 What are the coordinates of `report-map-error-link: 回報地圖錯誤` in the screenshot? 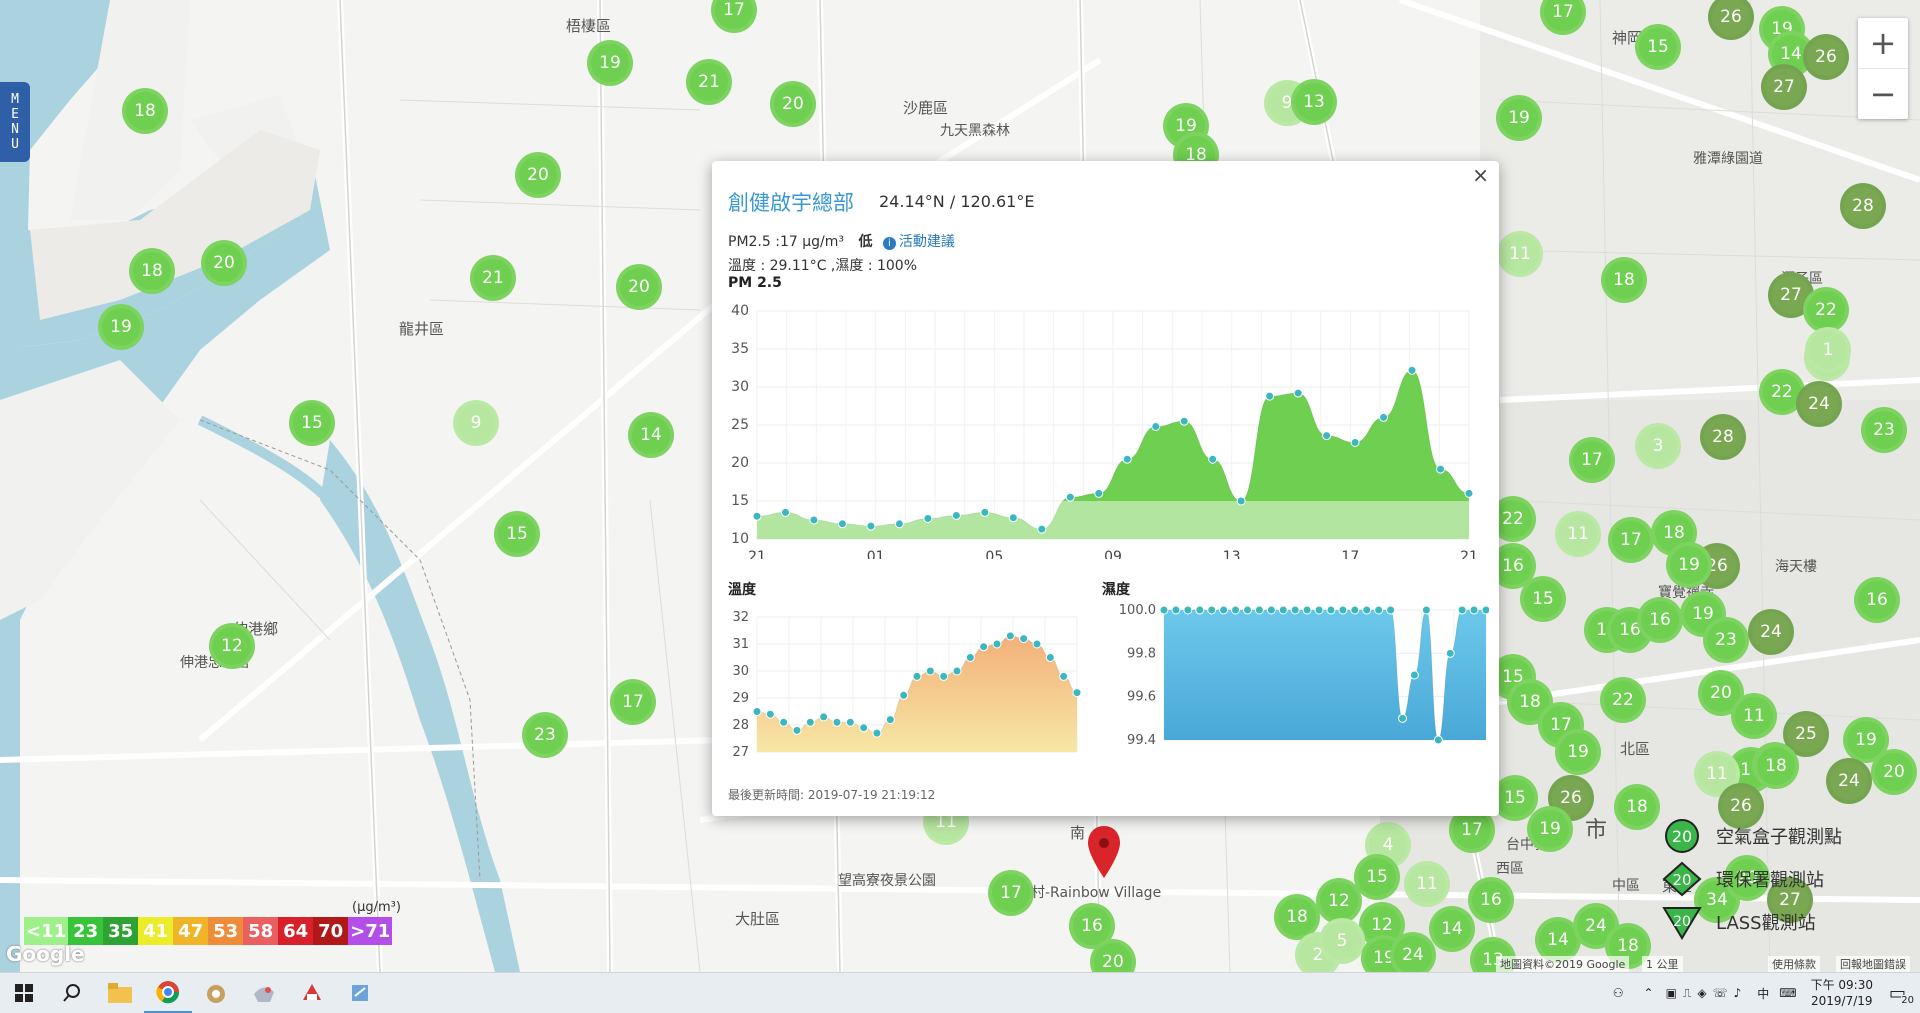 It's located at (1873, 964).